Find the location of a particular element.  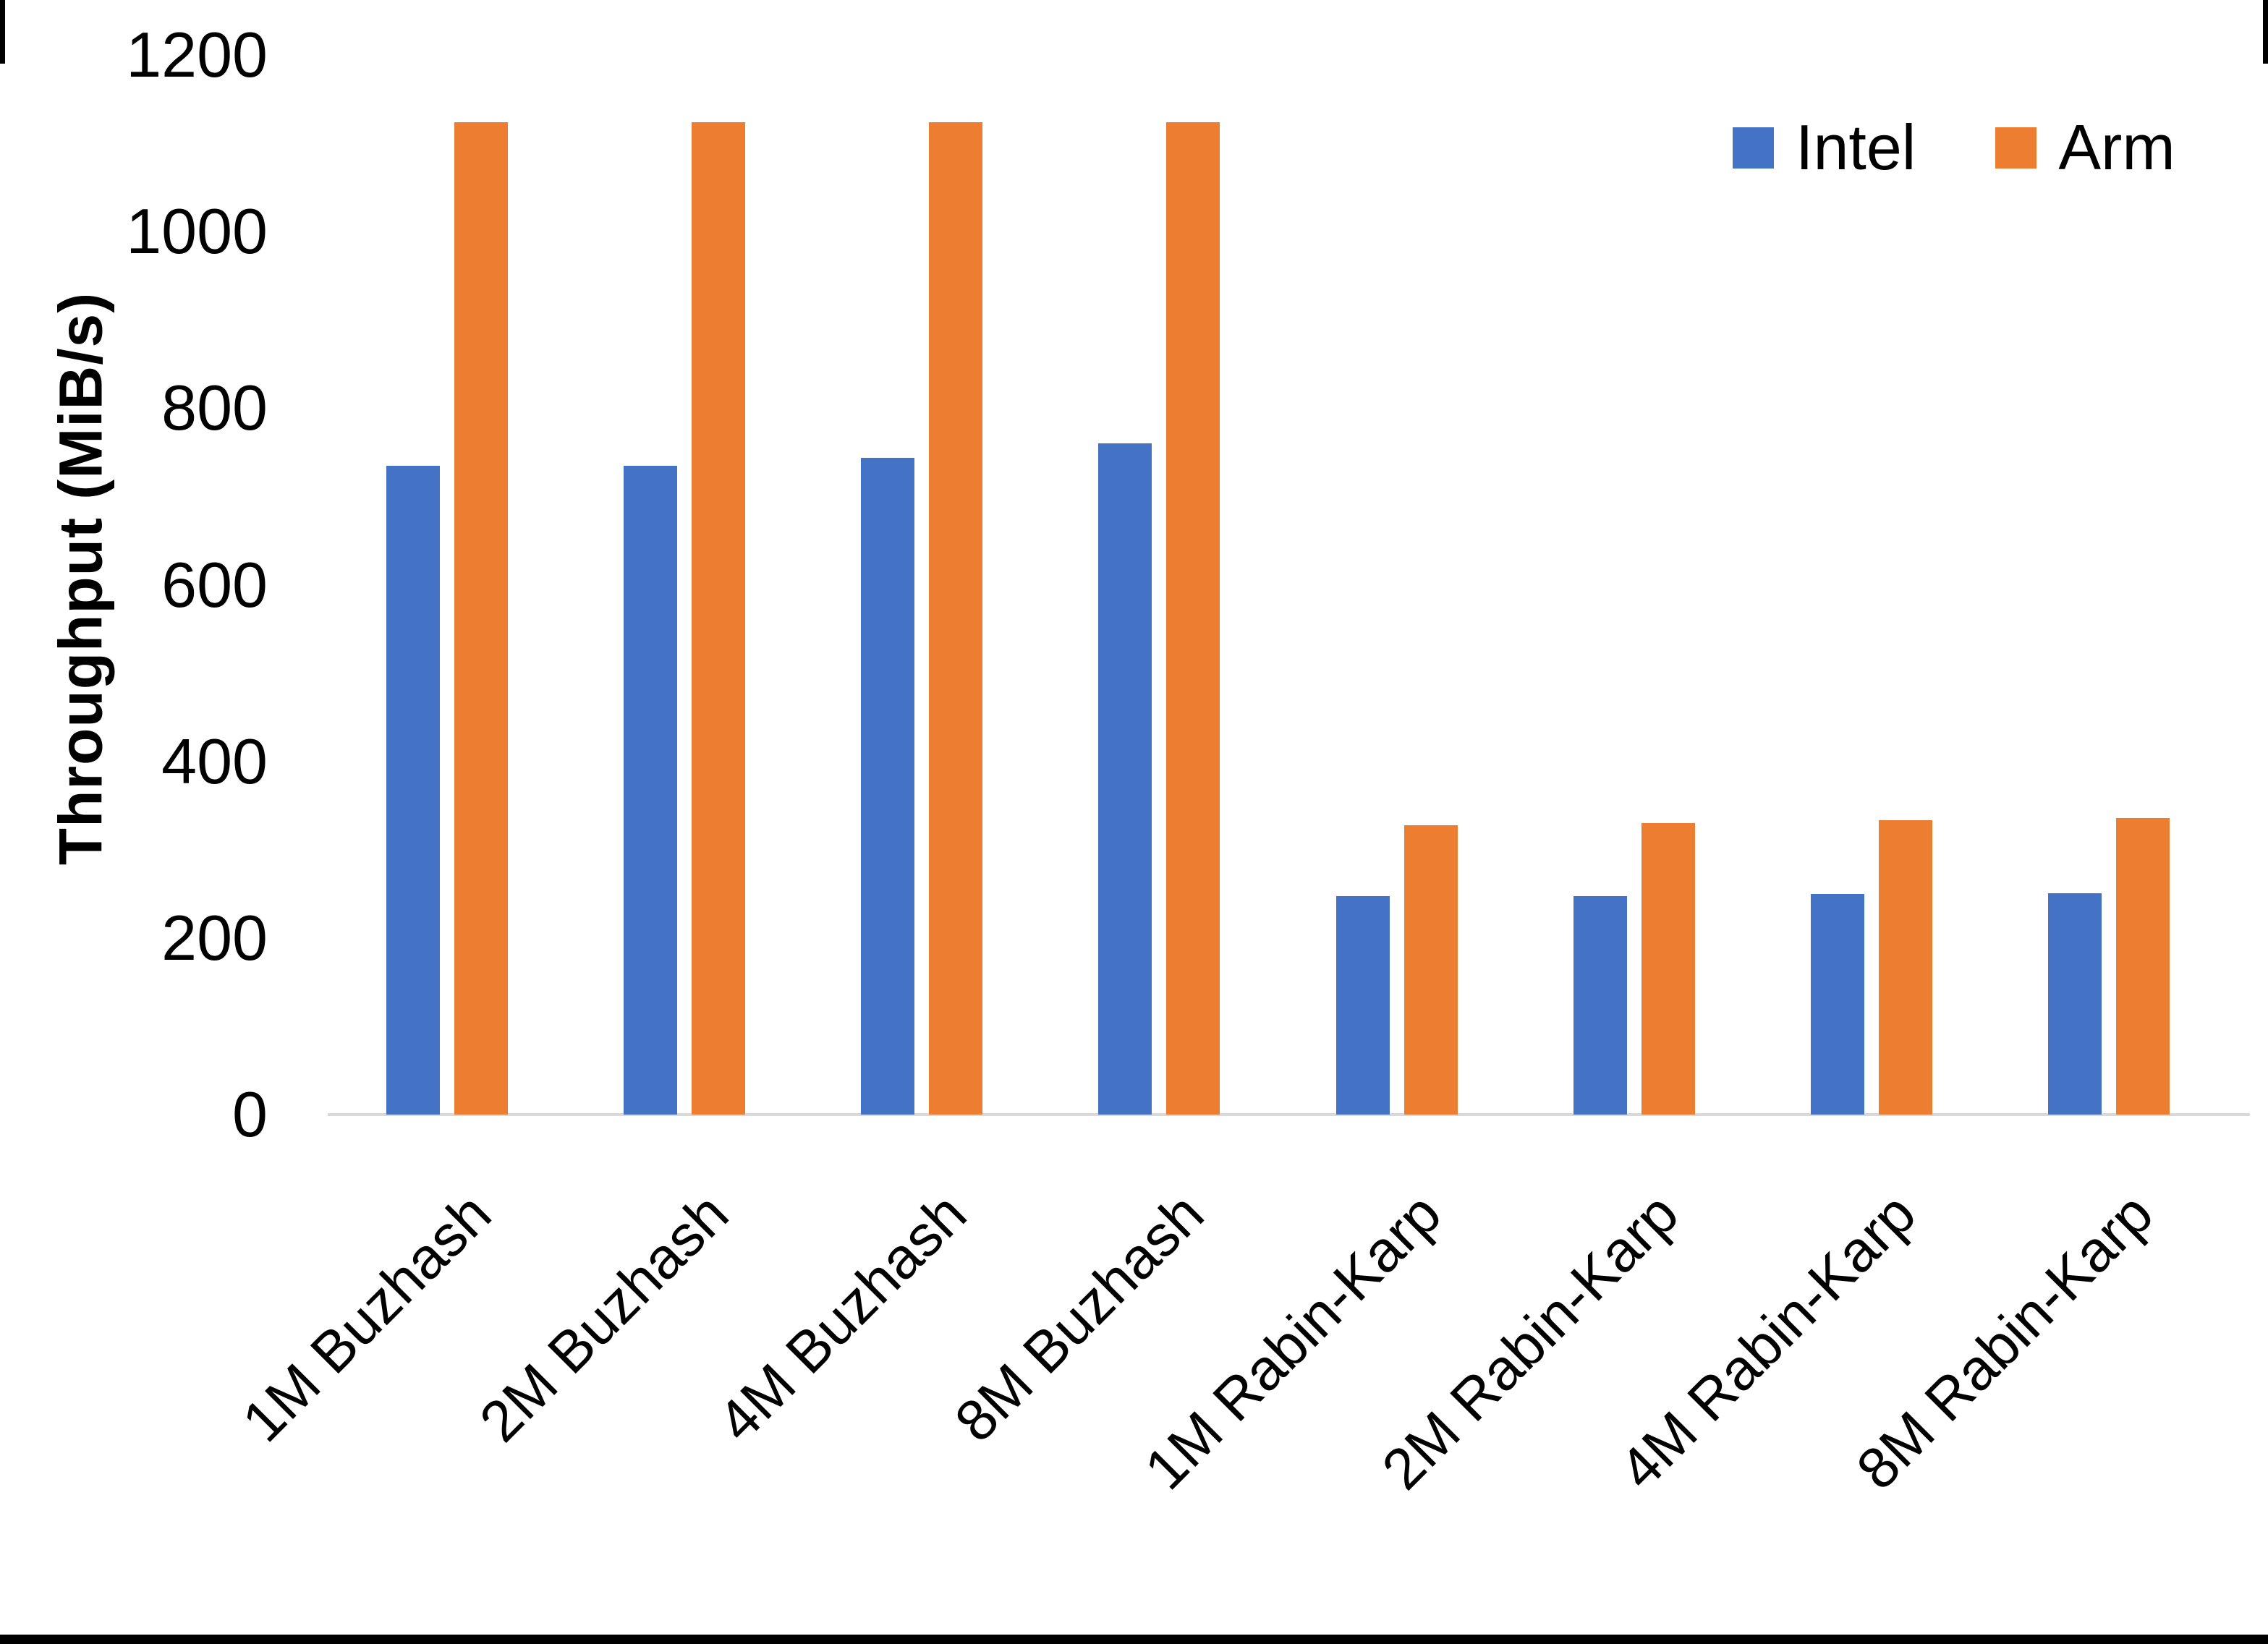

bar-intel-2m-rabin-karp is located at coordinates (1600, 1005).